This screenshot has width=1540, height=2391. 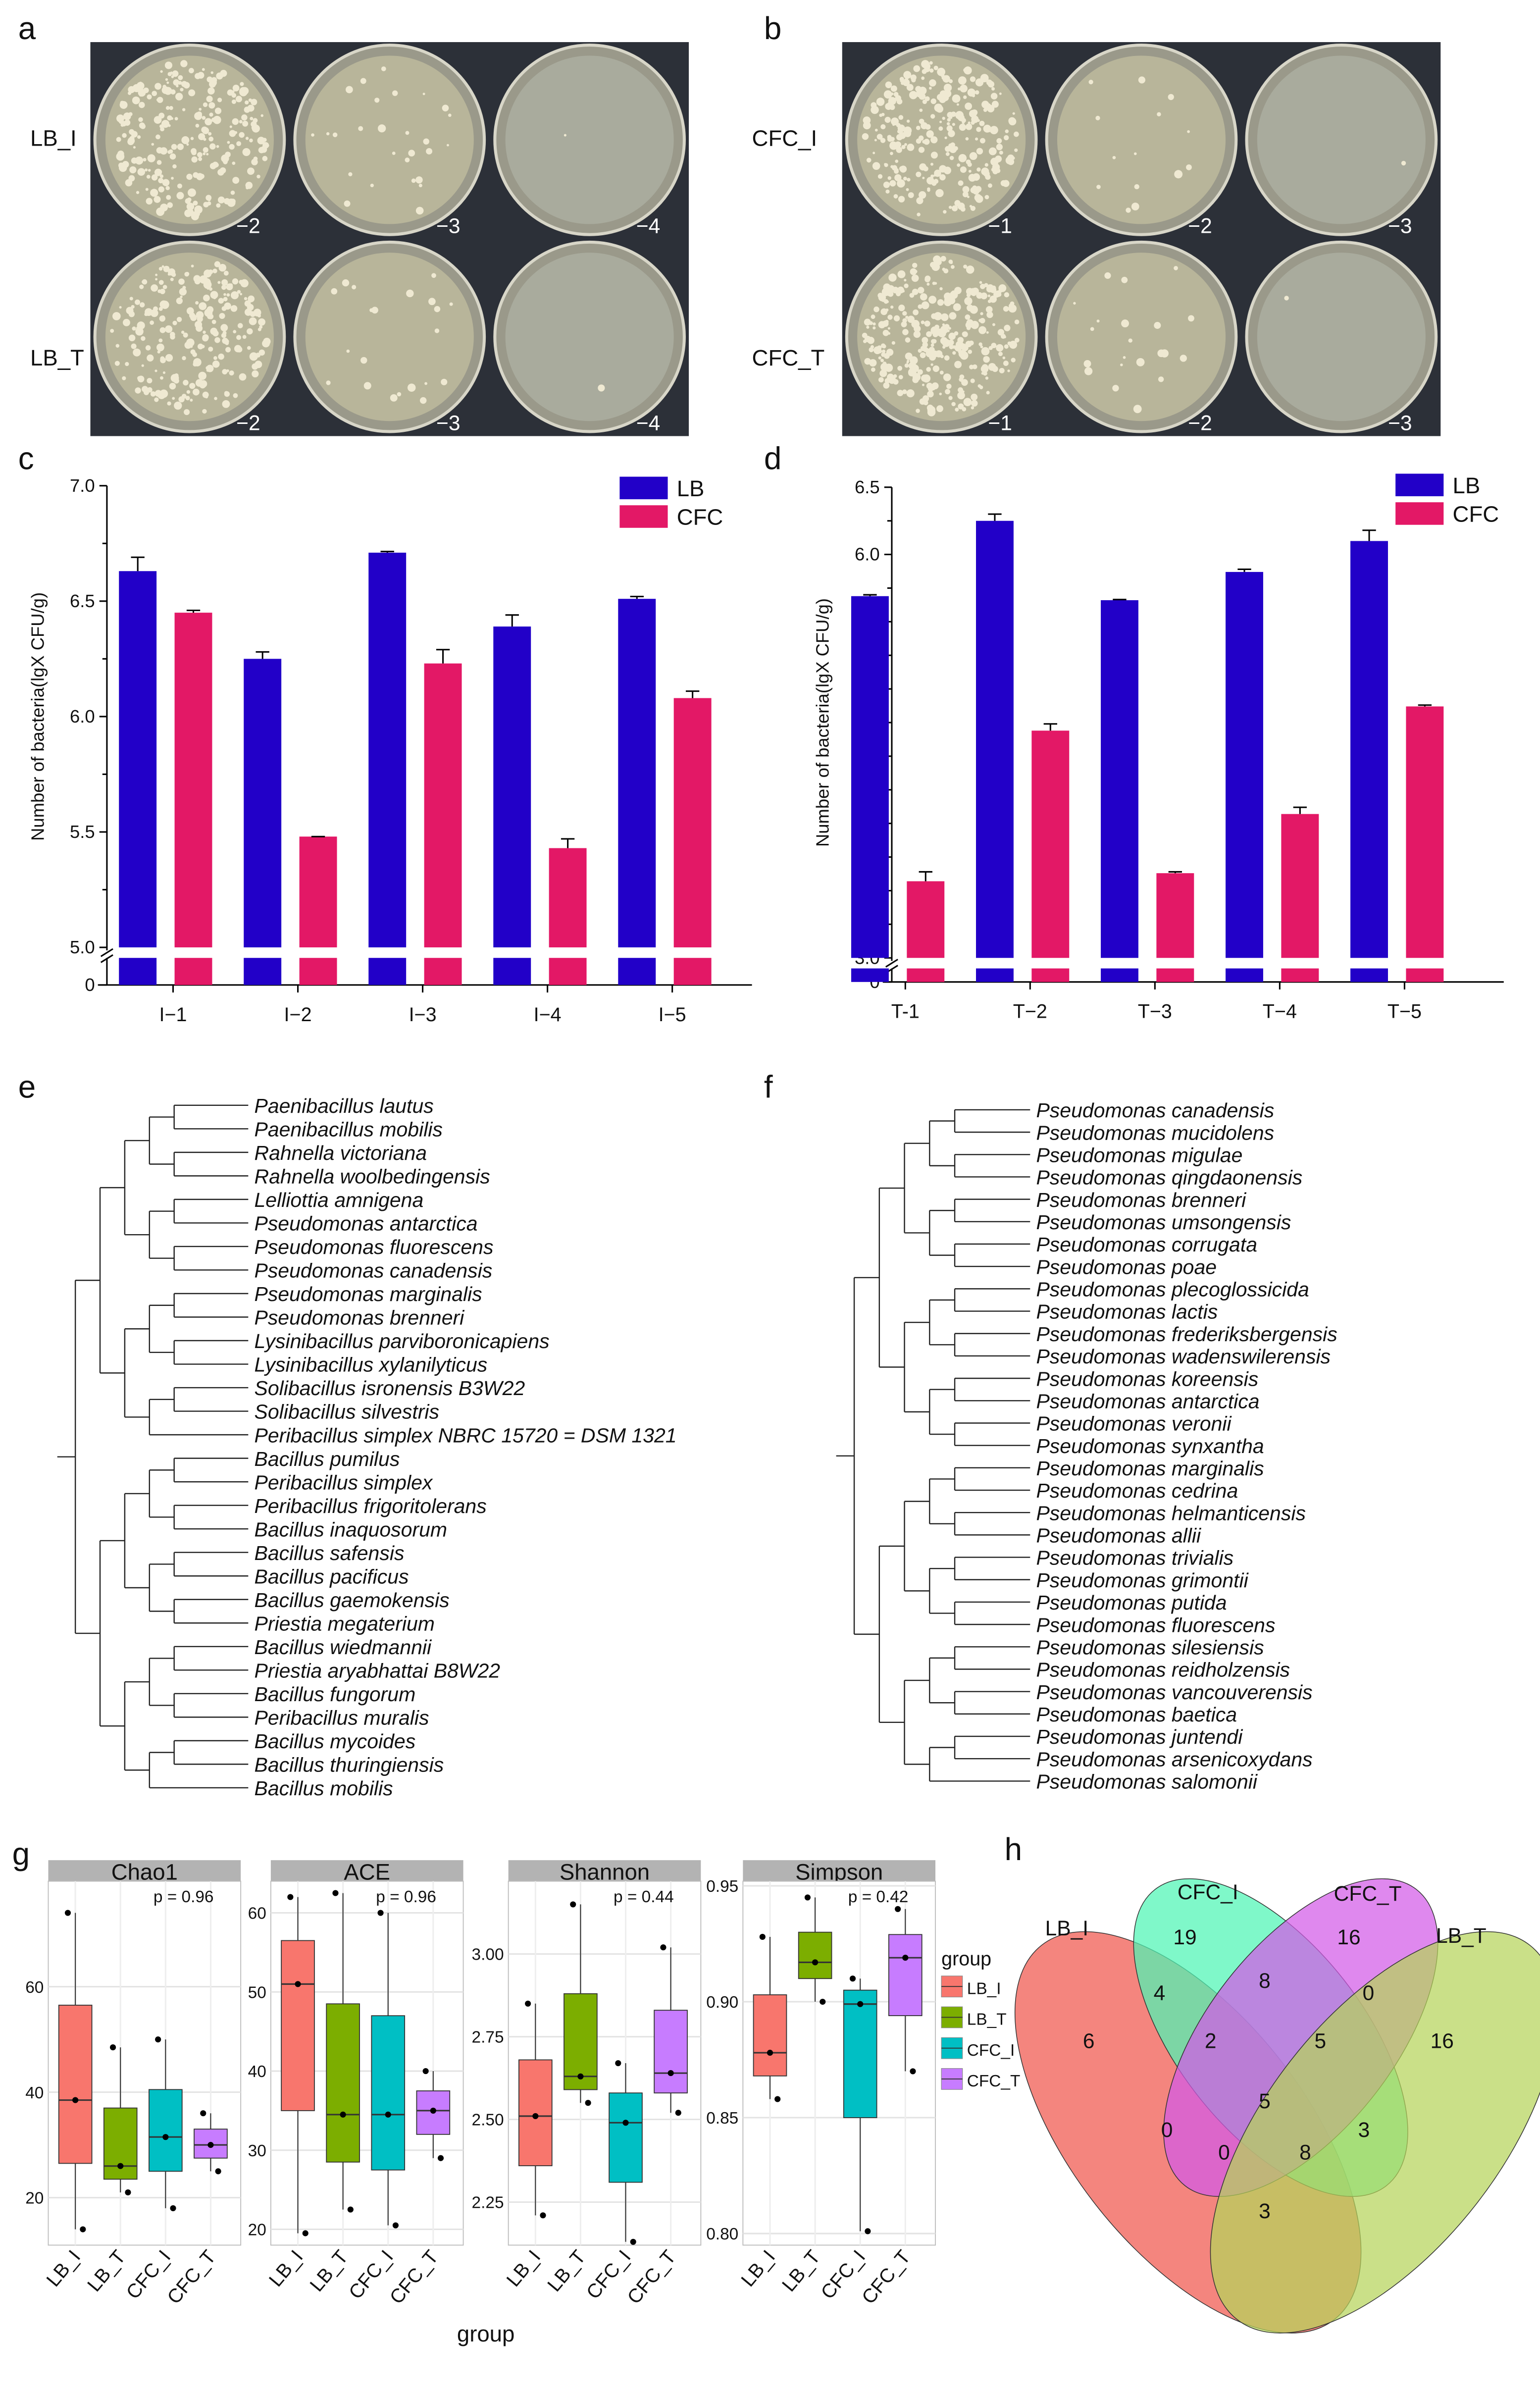 What do you see at coordinates (38, 717) in the screenshot?
I see `y-axis-label: Number of bacteria(lgX CFU/g)` at bounding box center [38, 717].